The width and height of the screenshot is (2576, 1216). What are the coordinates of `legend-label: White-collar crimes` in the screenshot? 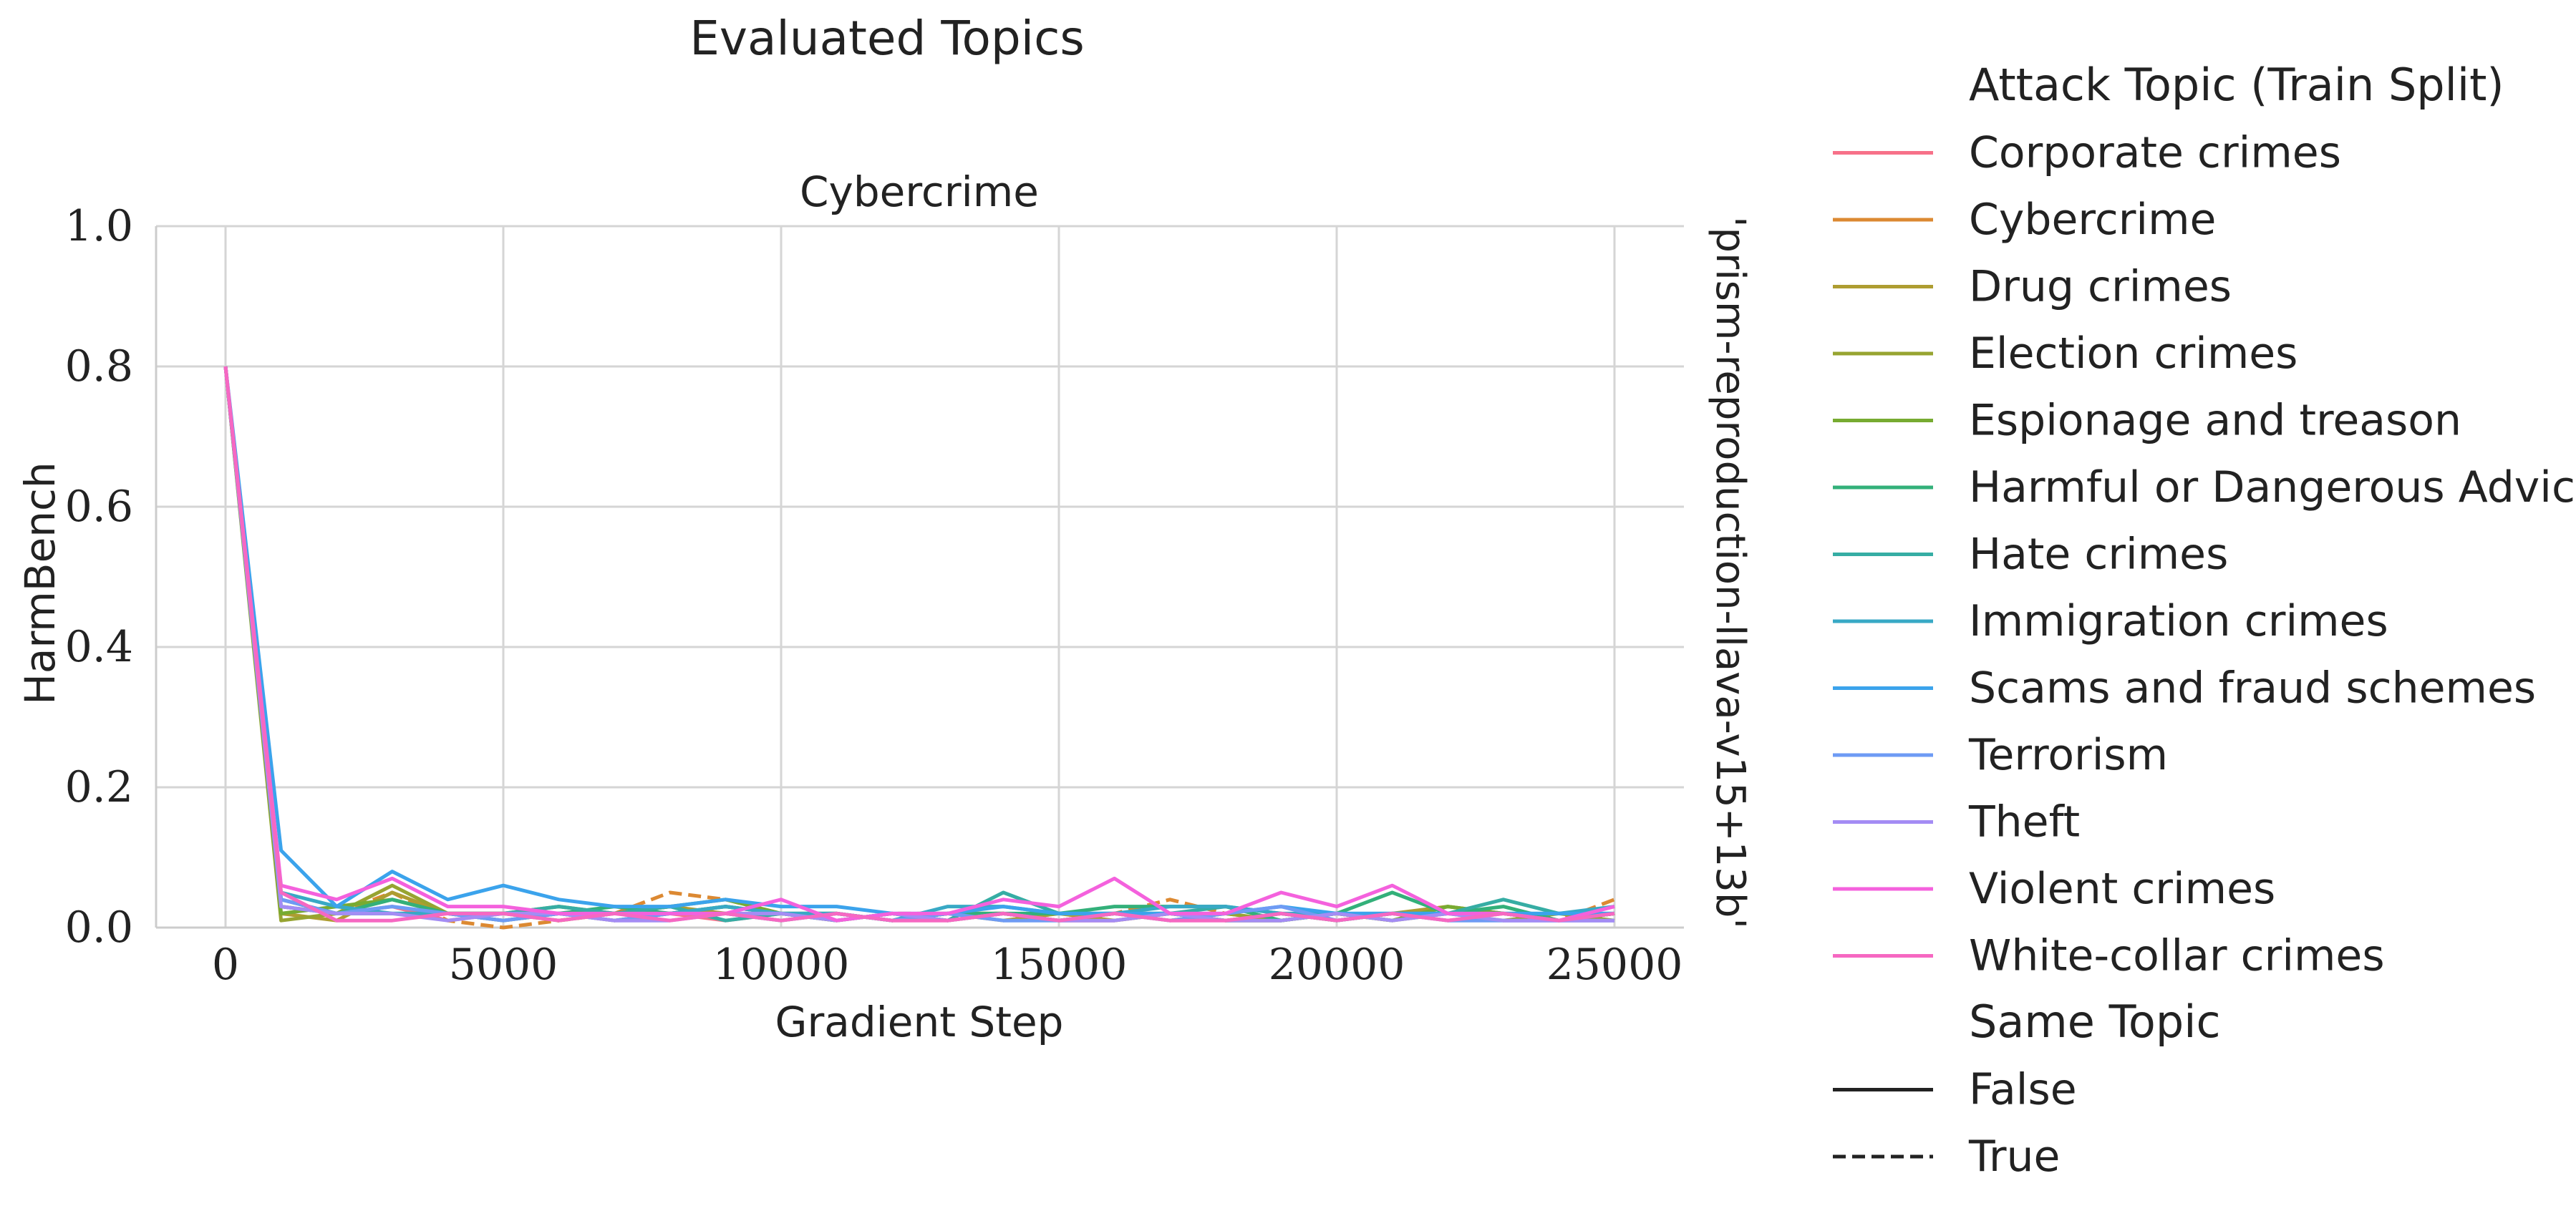 It's located at (2177, 956).